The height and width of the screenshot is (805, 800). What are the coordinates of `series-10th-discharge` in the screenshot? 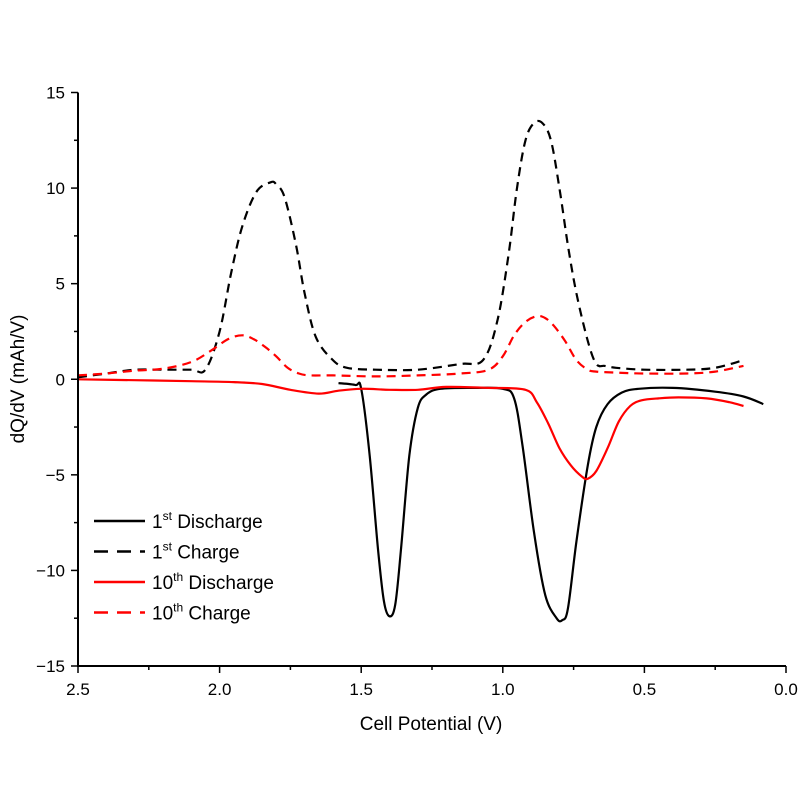 It's located at (410, 429).